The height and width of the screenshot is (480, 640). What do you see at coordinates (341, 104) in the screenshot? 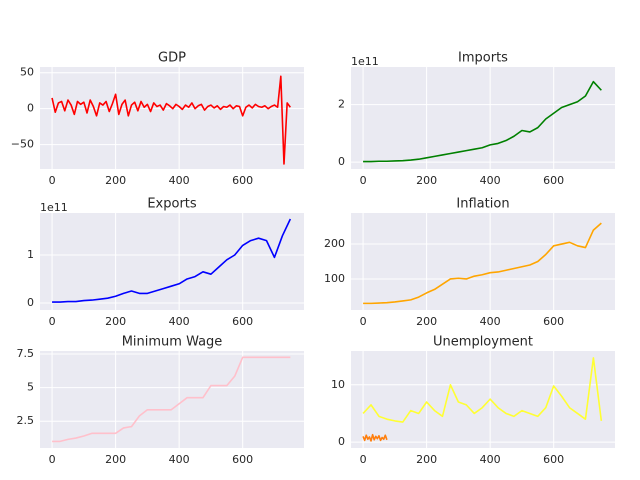
I see `y-tick-label: 2` at bounding box center [341, 104].